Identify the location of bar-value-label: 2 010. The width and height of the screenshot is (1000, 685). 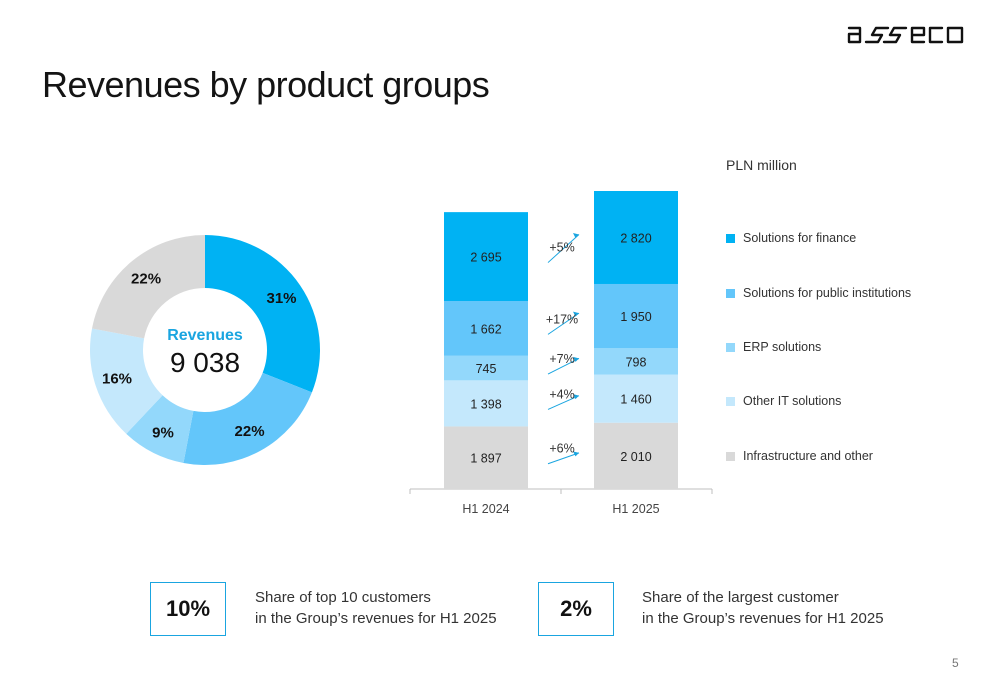
(635, 457).